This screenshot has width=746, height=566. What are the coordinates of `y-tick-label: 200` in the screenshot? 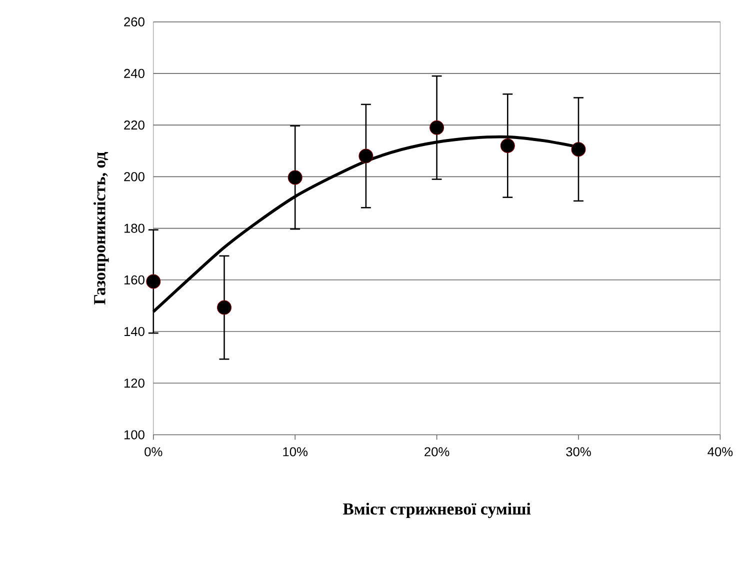 It's located at (134, 177).